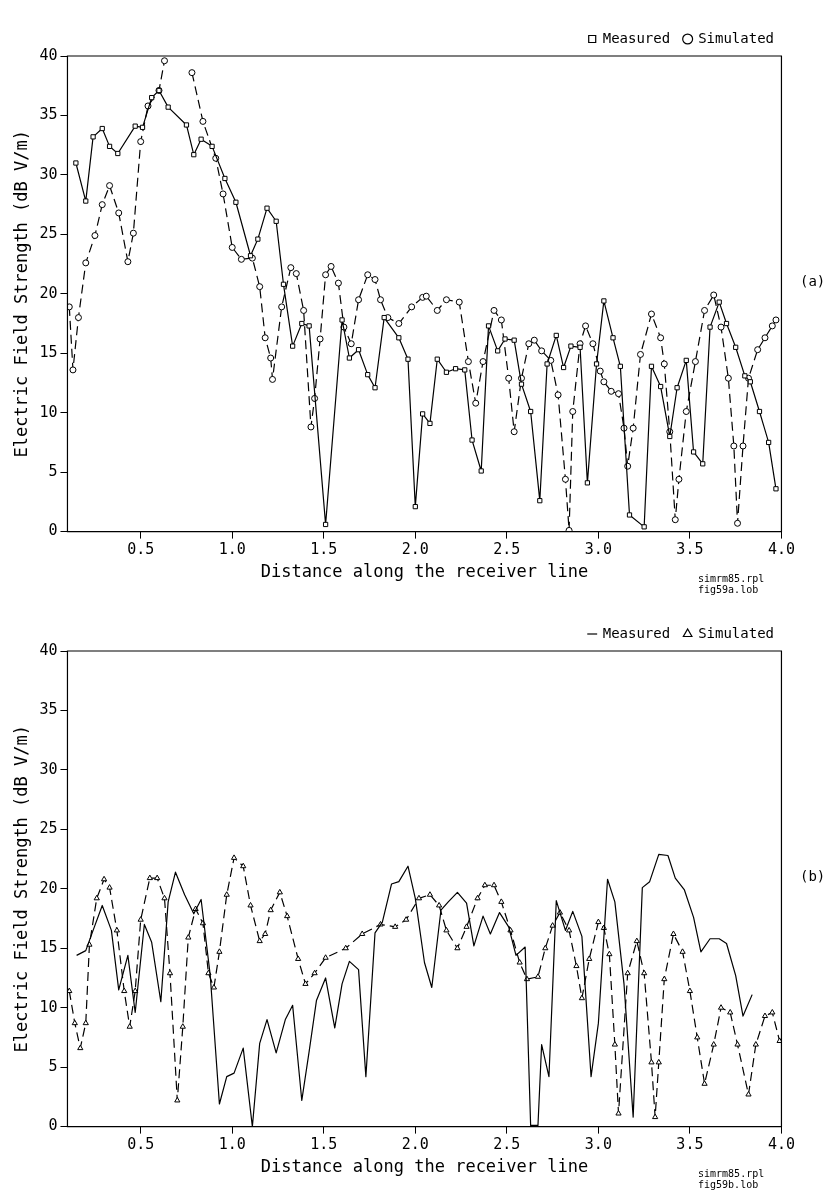 Image resolution: width=823 pixels, height=1193 pixels. What do you see at coordinates (728, 589) in the screenshot?
I see `caption: fig59a.lob` at bounding box center [728, 589].